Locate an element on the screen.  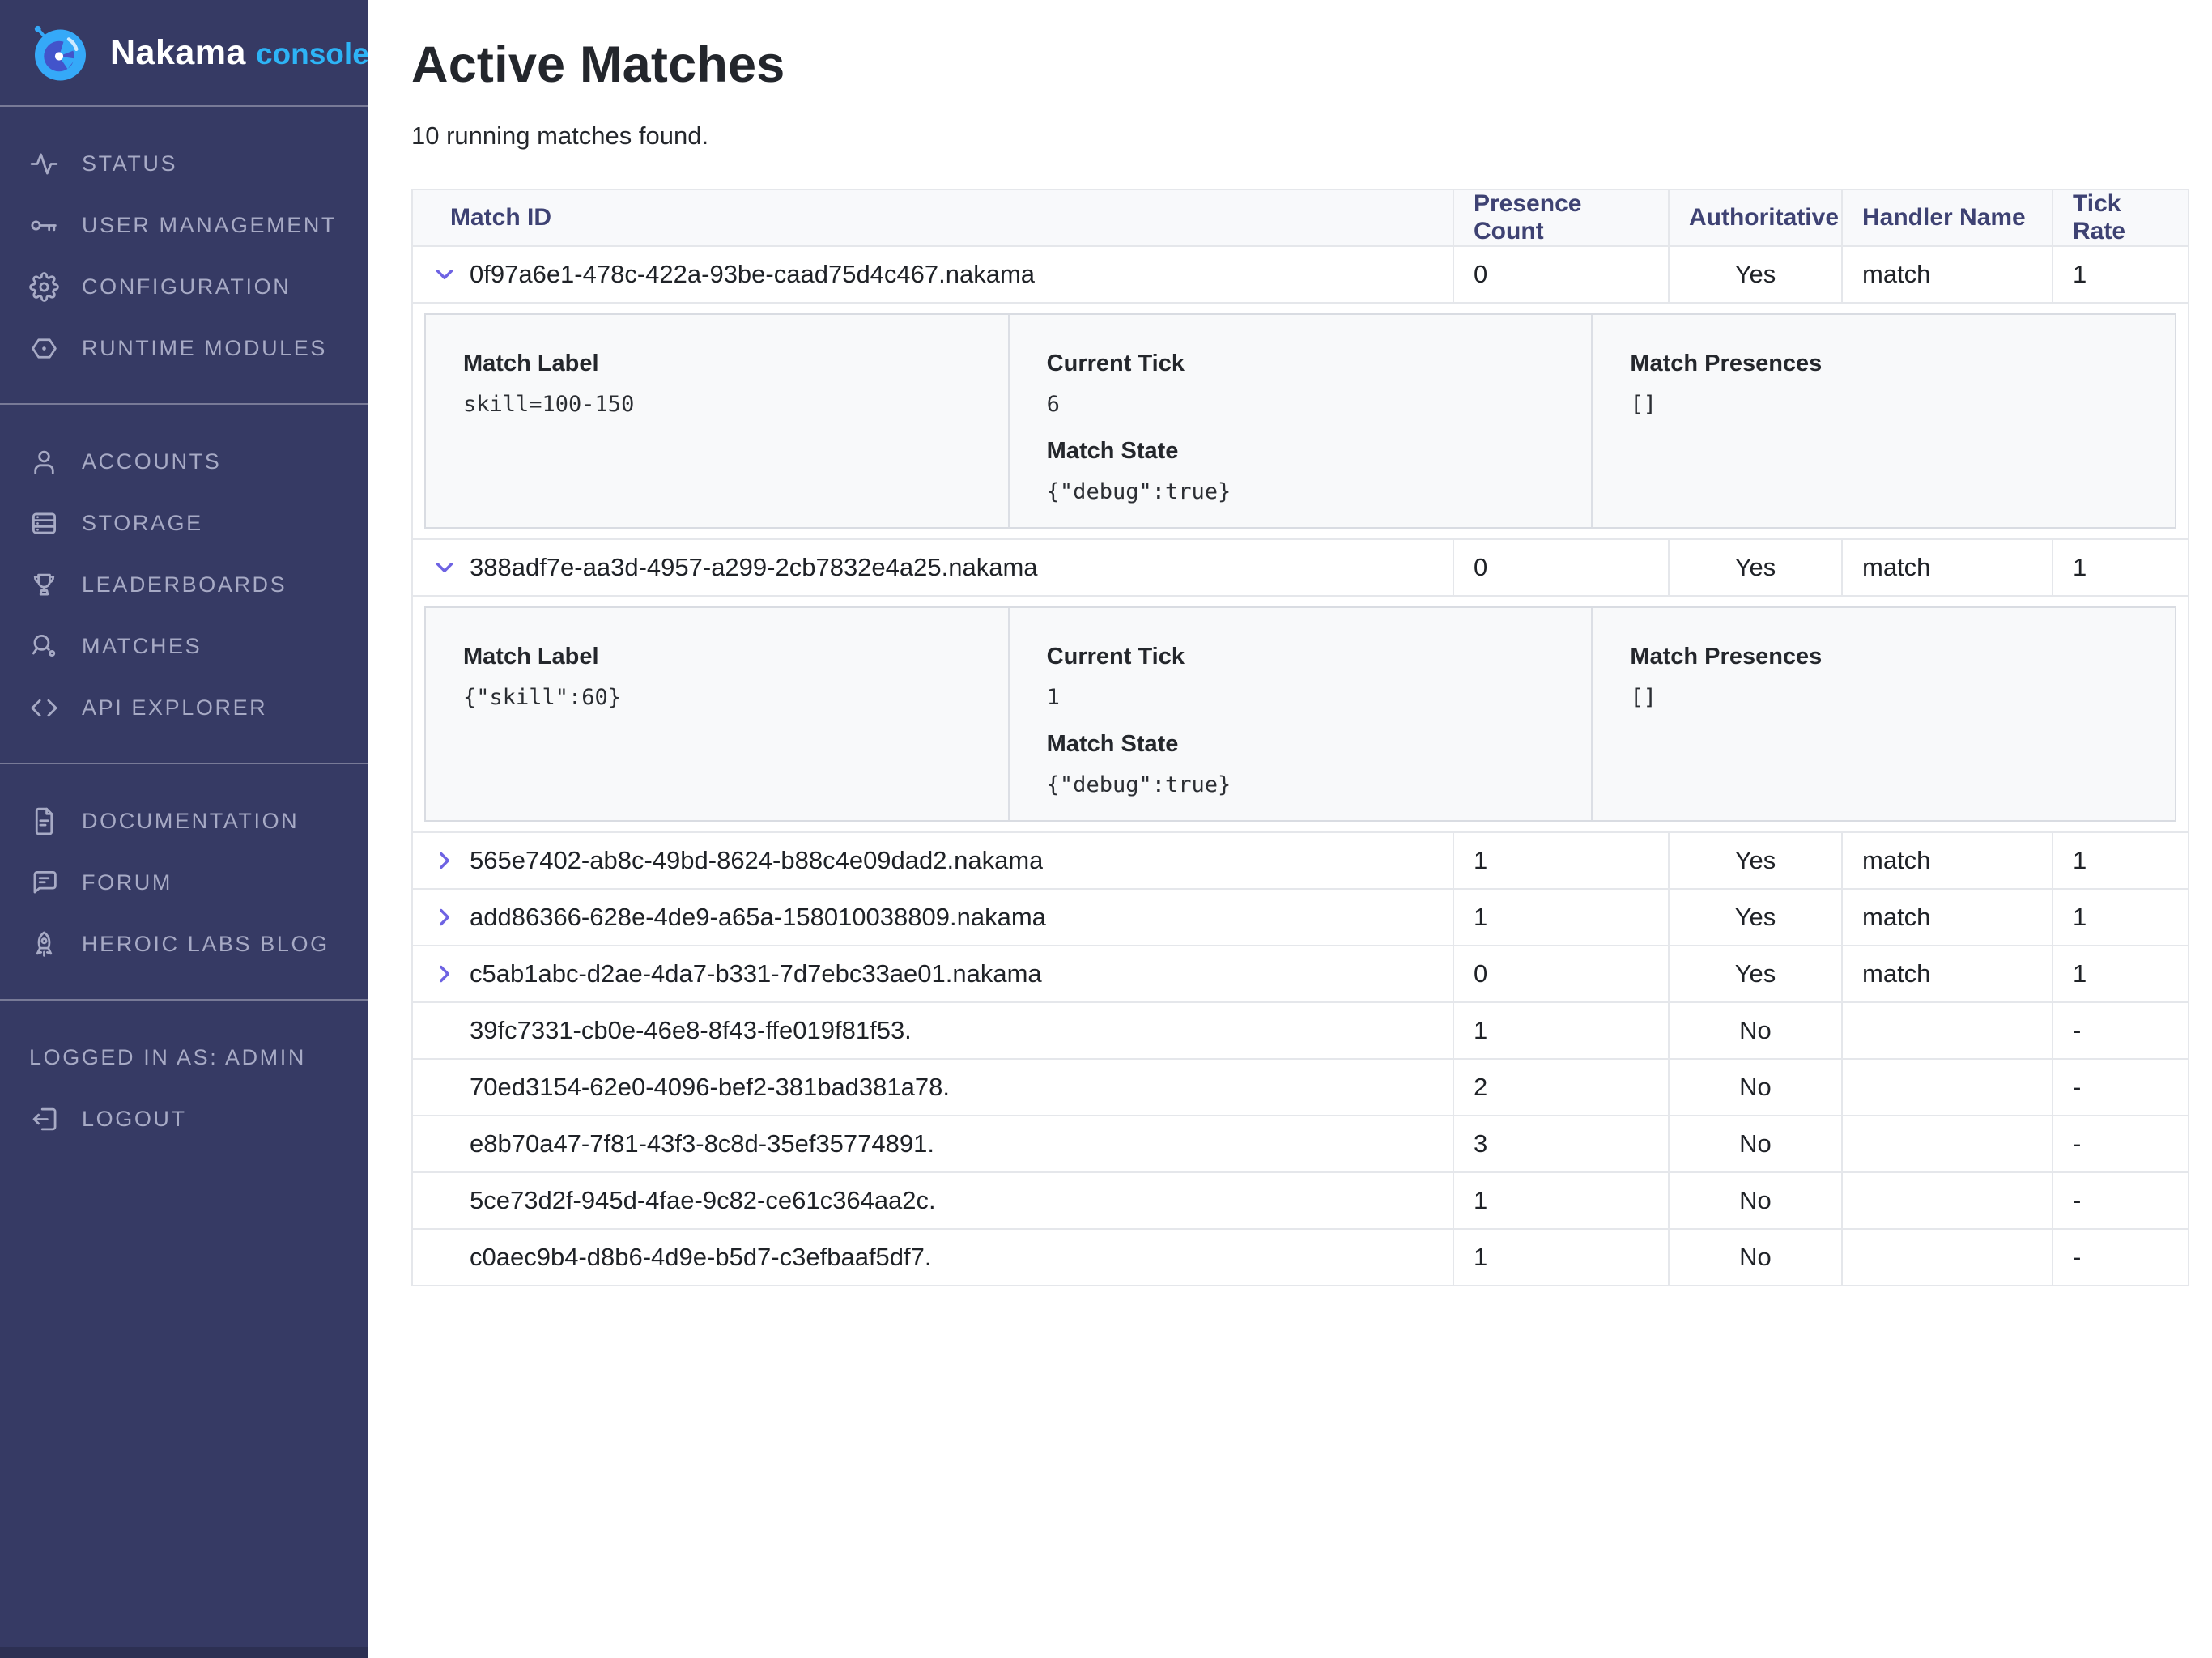
sidebar-item-label: USER MANAGEMENT is located at coordinates (210, 224).